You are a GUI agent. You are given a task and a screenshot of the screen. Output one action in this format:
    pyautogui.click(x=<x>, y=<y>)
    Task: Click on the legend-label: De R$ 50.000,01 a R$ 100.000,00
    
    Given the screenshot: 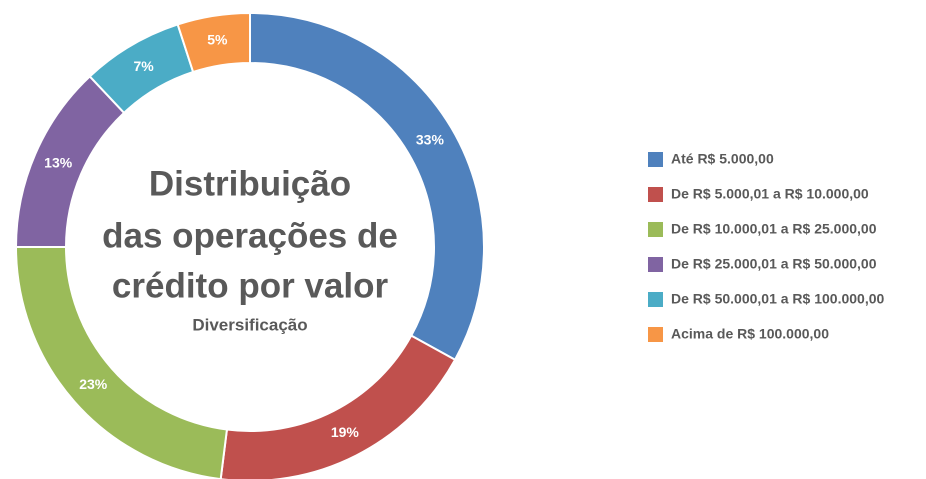 What is the action you would take?
    pyautogui.click(x=777, y=299)
    